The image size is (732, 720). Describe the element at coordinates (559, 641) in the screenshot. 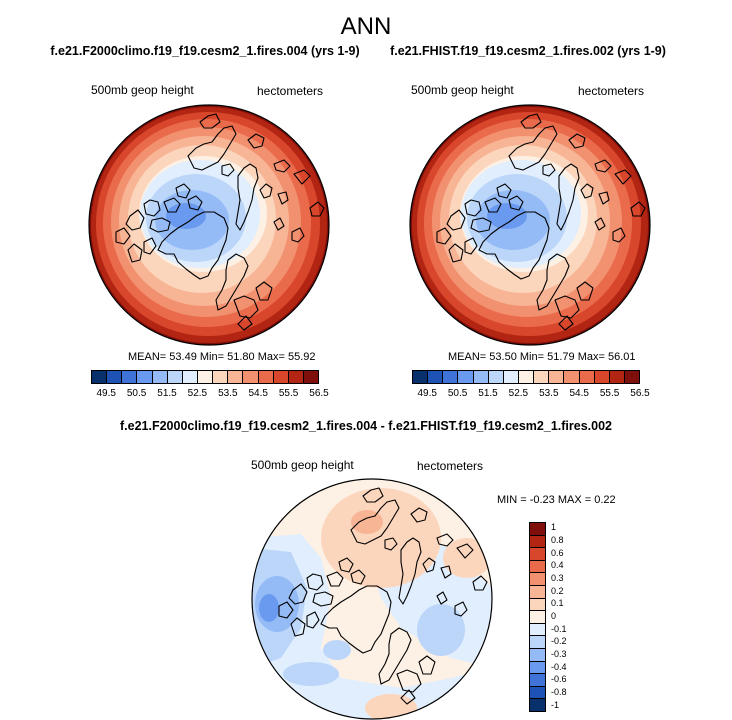

I see `colorbar-tick-label: -0.2` at that location.